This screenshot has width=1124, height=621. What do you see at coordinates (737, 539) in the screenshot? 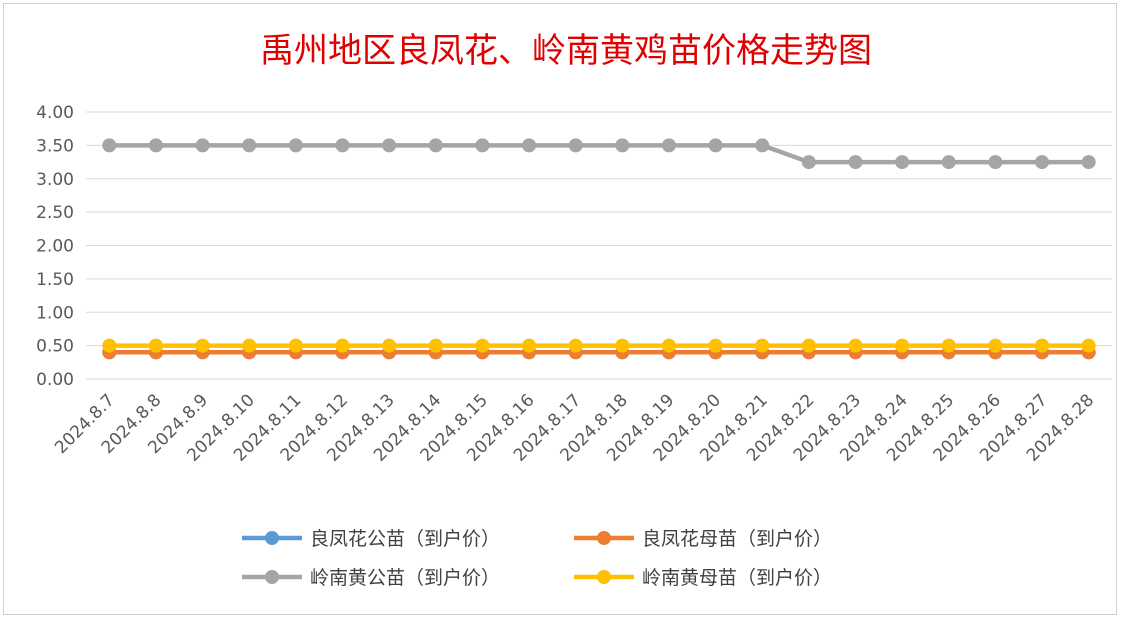
I see `legend-label: 良凤花母苗（到户价）` at bounding box center [737, 539].